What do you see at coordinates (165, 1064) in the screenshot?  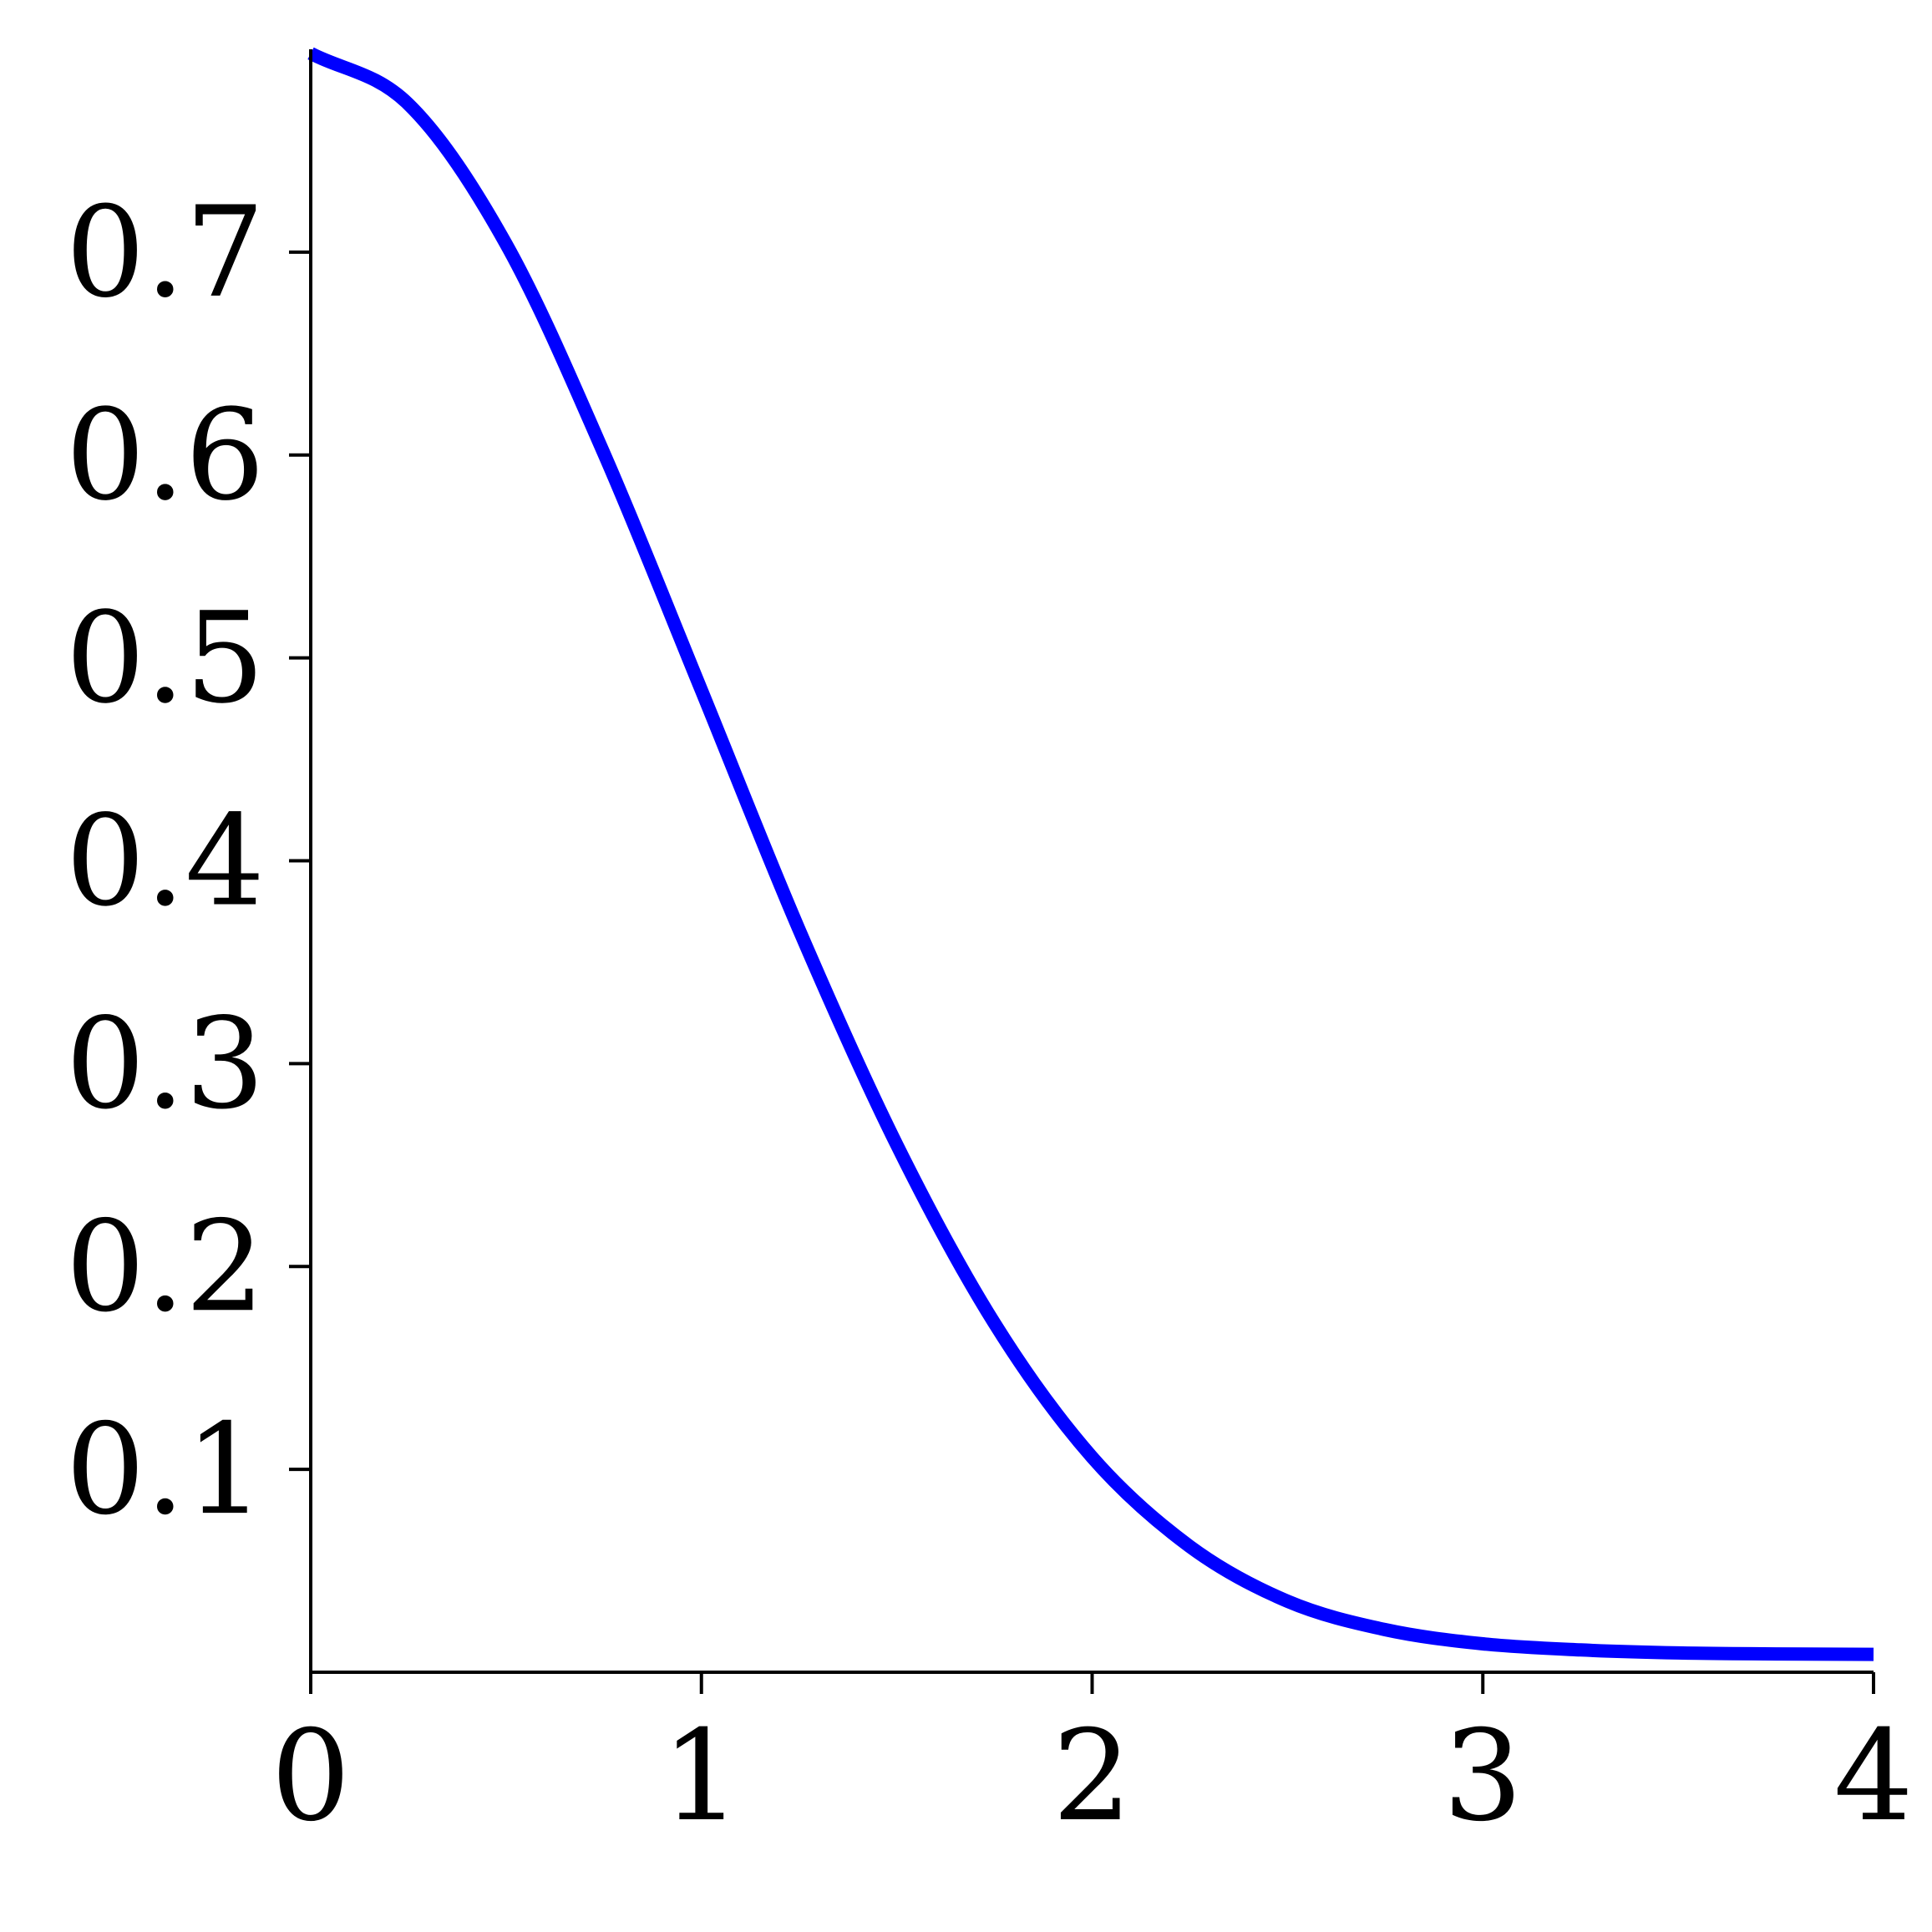 I see `y-tick-label: 0.3` at bounding box center [165, 1064].